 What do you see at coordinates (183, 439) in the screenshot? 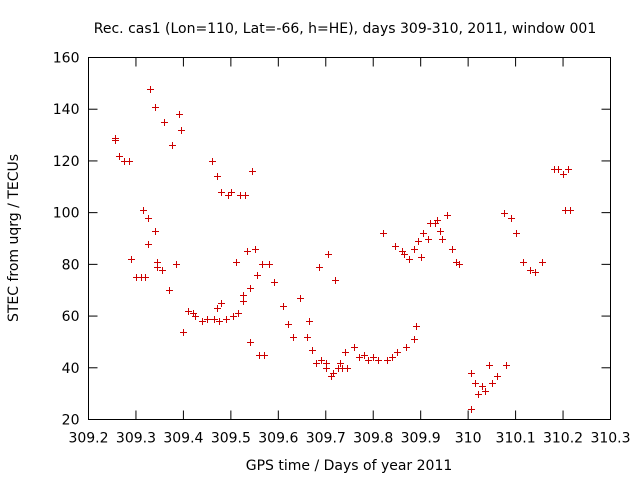
I see `x-tick-label: 309.4` at bounding box center [183, 439].